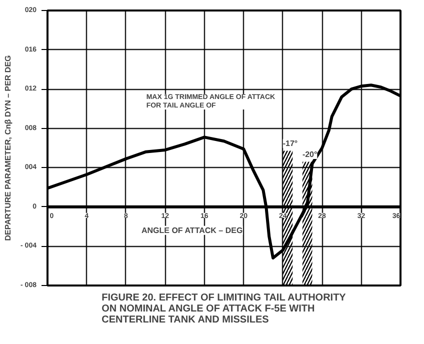  Describe the element at coordinates (224, 309) in the screenshot. I see `text: FIGURE 20. EFFECT OF LIMITING TAIL AUTHORITY ON NOMINAL ANGLE OF ATTACK F-5E WITH CENTERLINE TANK AND MISSILES` at that location.